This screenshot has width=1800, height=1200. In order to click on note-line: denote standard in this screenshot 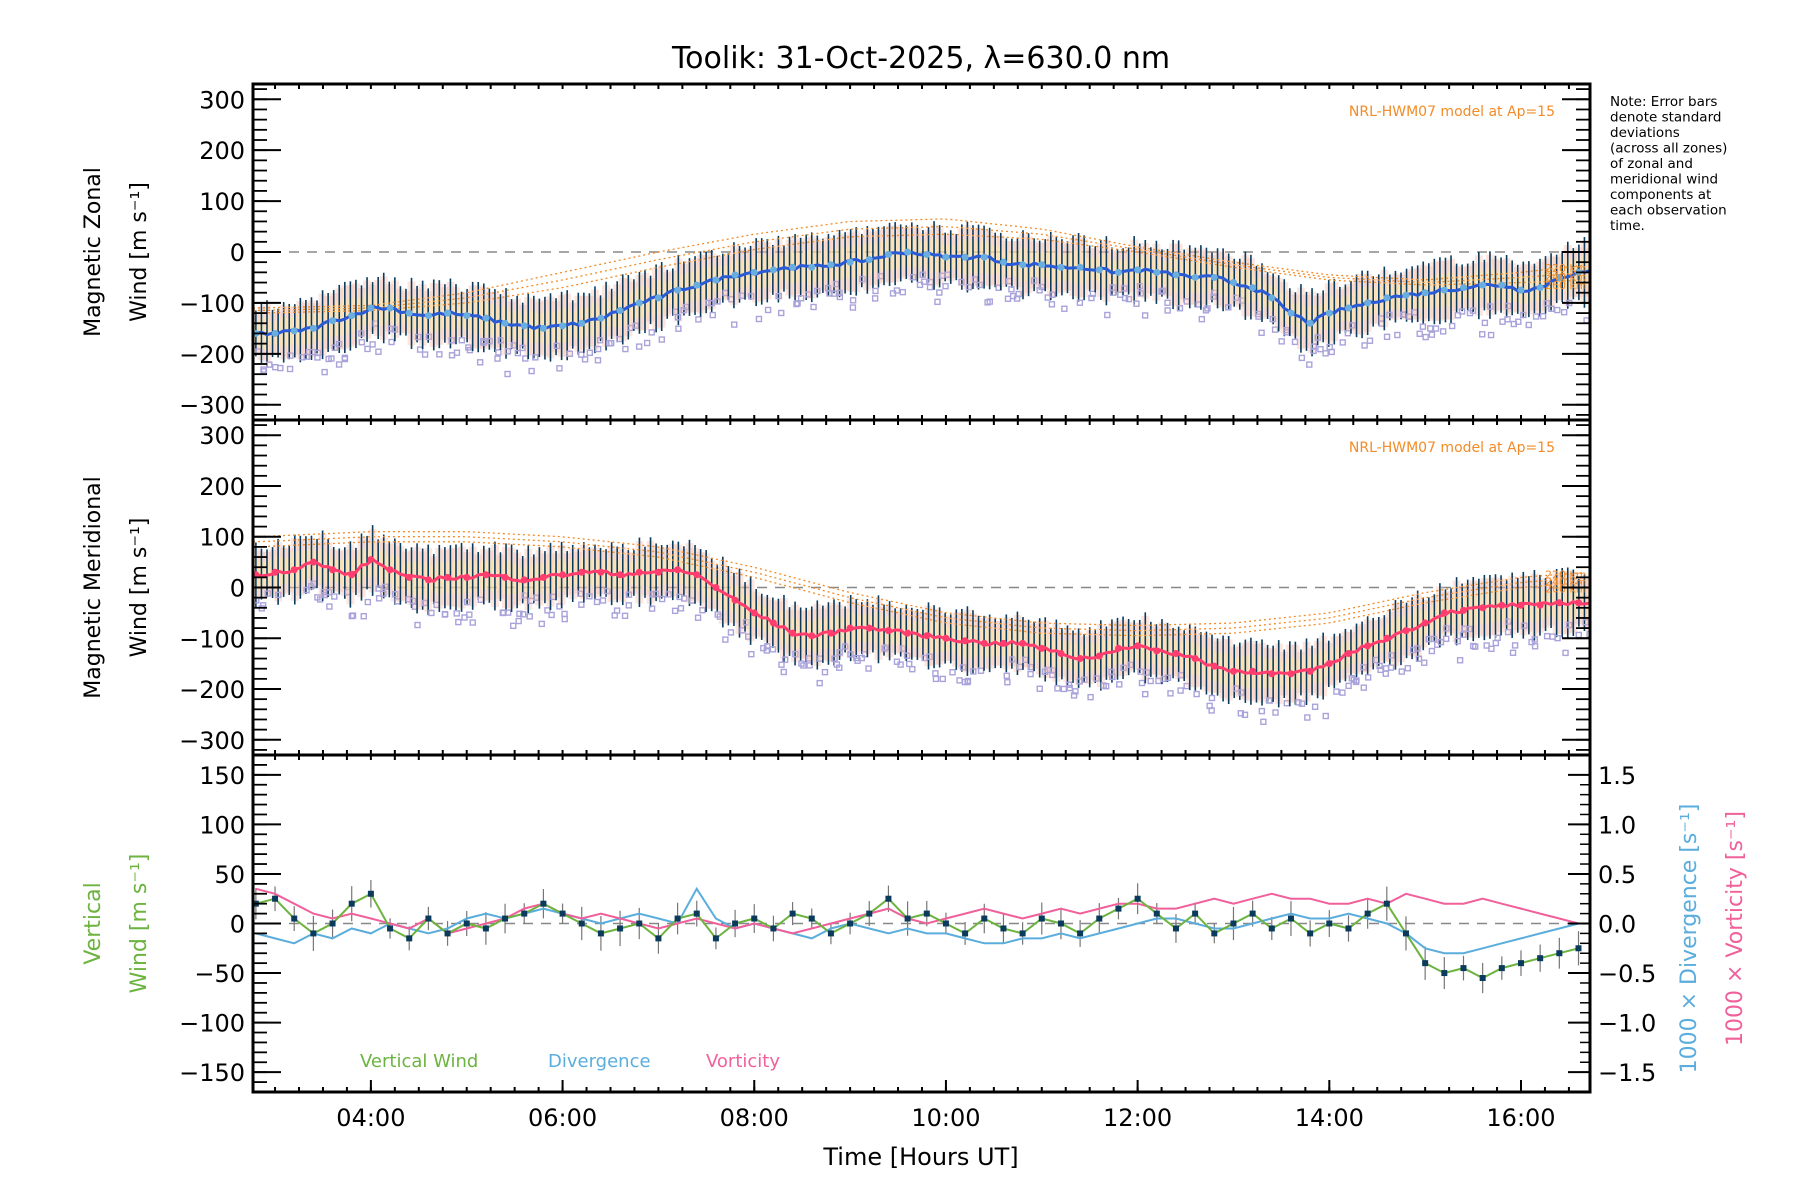, I will do `click(1665, 118)`.